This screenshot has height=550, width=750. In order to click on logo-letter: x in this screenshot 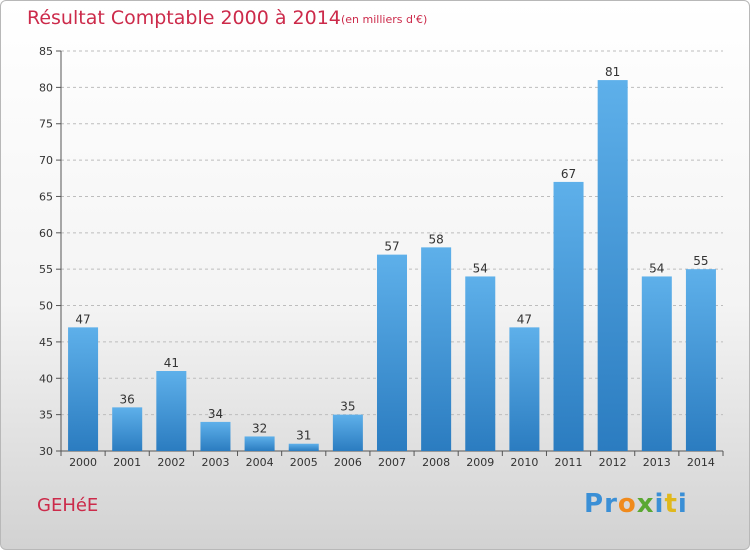, I will do `click(645, 504)`.